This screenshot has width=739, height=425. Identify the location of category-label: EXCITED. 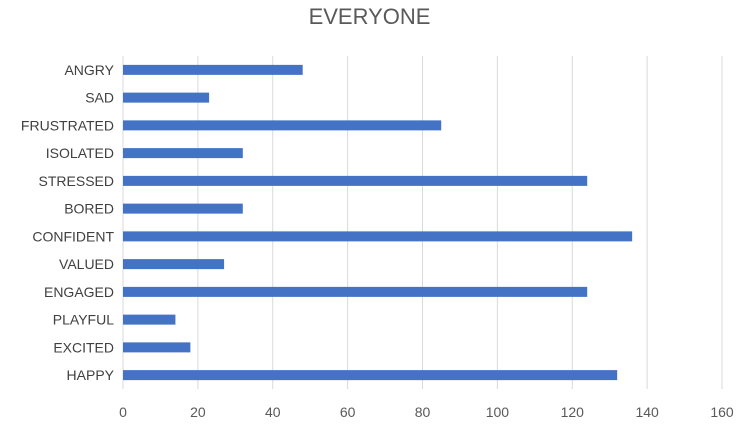
(83, 347).